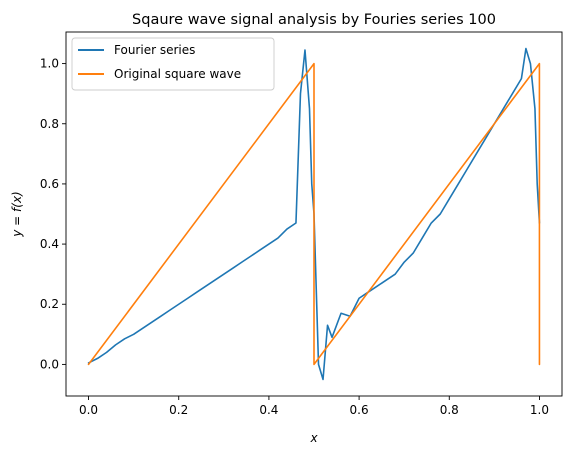 This screenshot has height=455, width=571. What do you see at coordinates (268, 410) in the screenshot?
I see `x-tick-label: 0.4` at bounding box center [268, 410].